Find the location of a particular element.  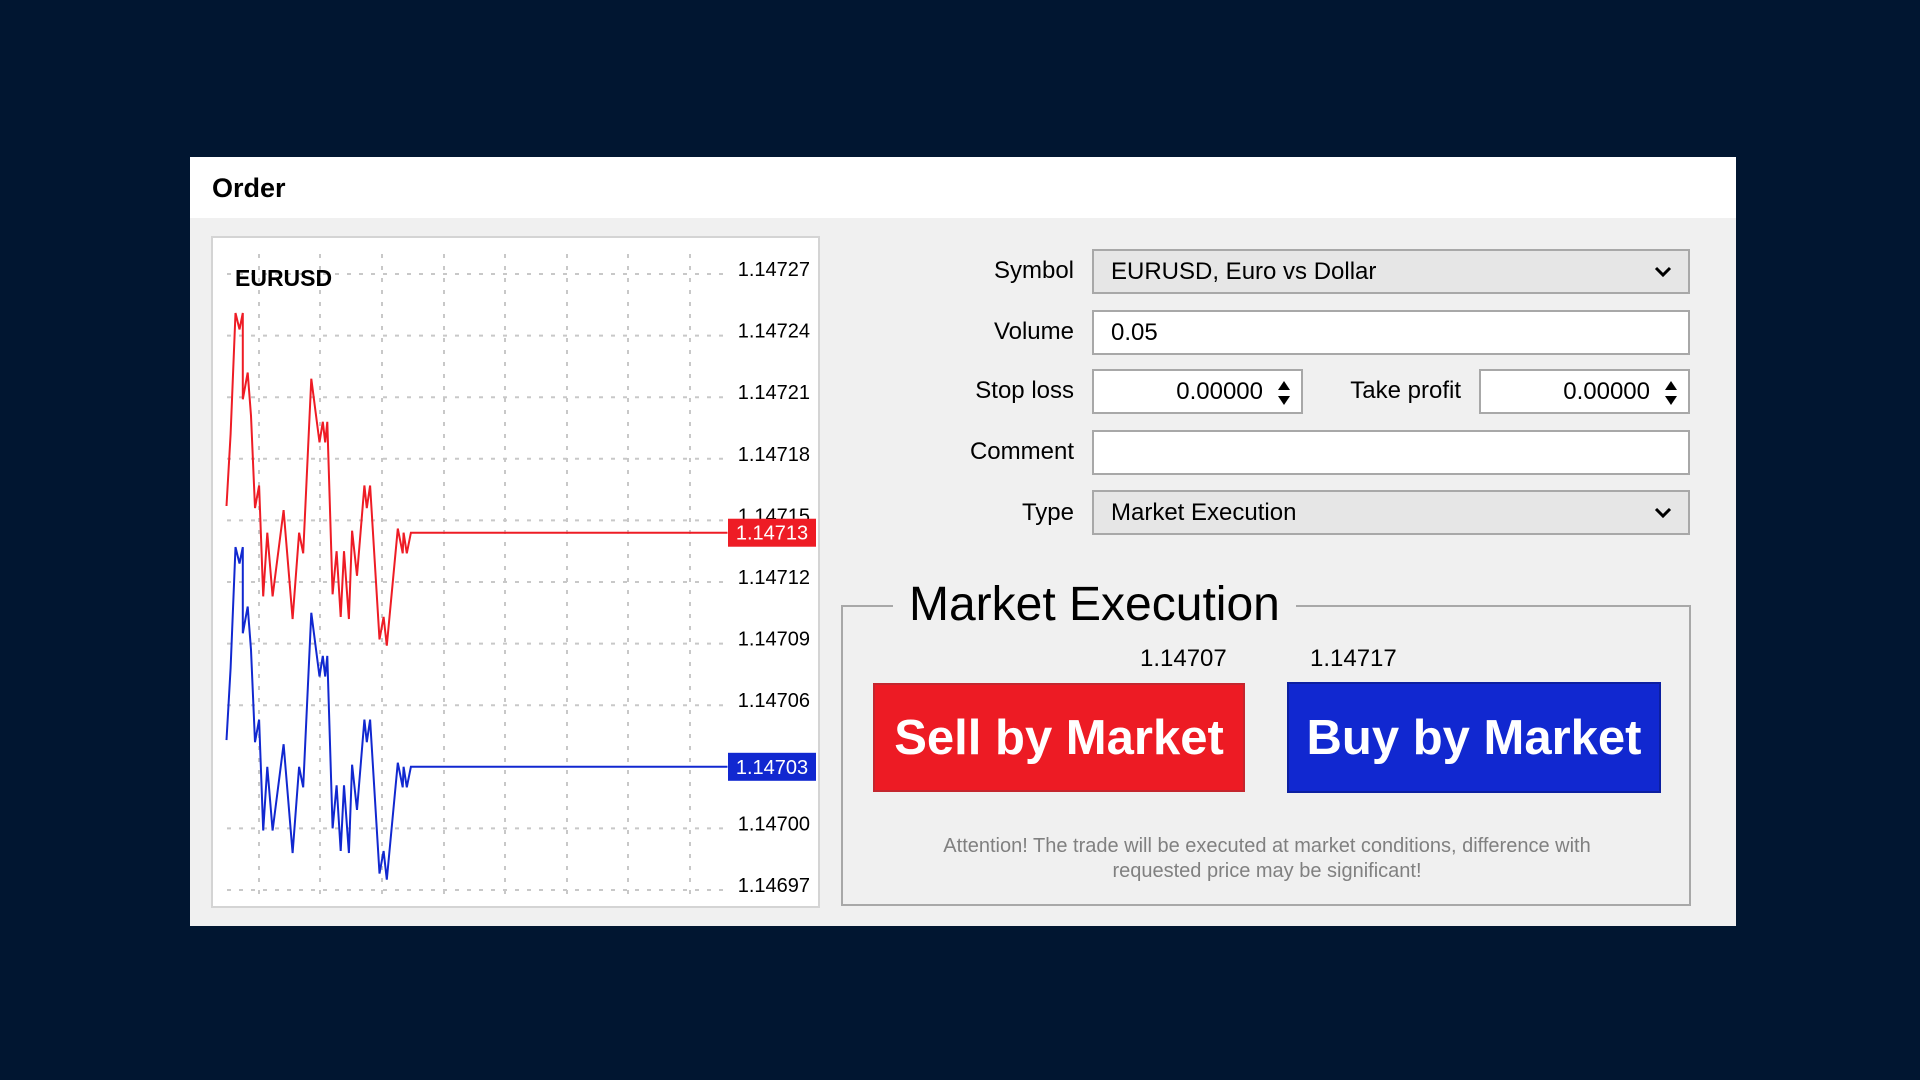

y-tick-label: 1.14727 is located at coordinates (774, 270).